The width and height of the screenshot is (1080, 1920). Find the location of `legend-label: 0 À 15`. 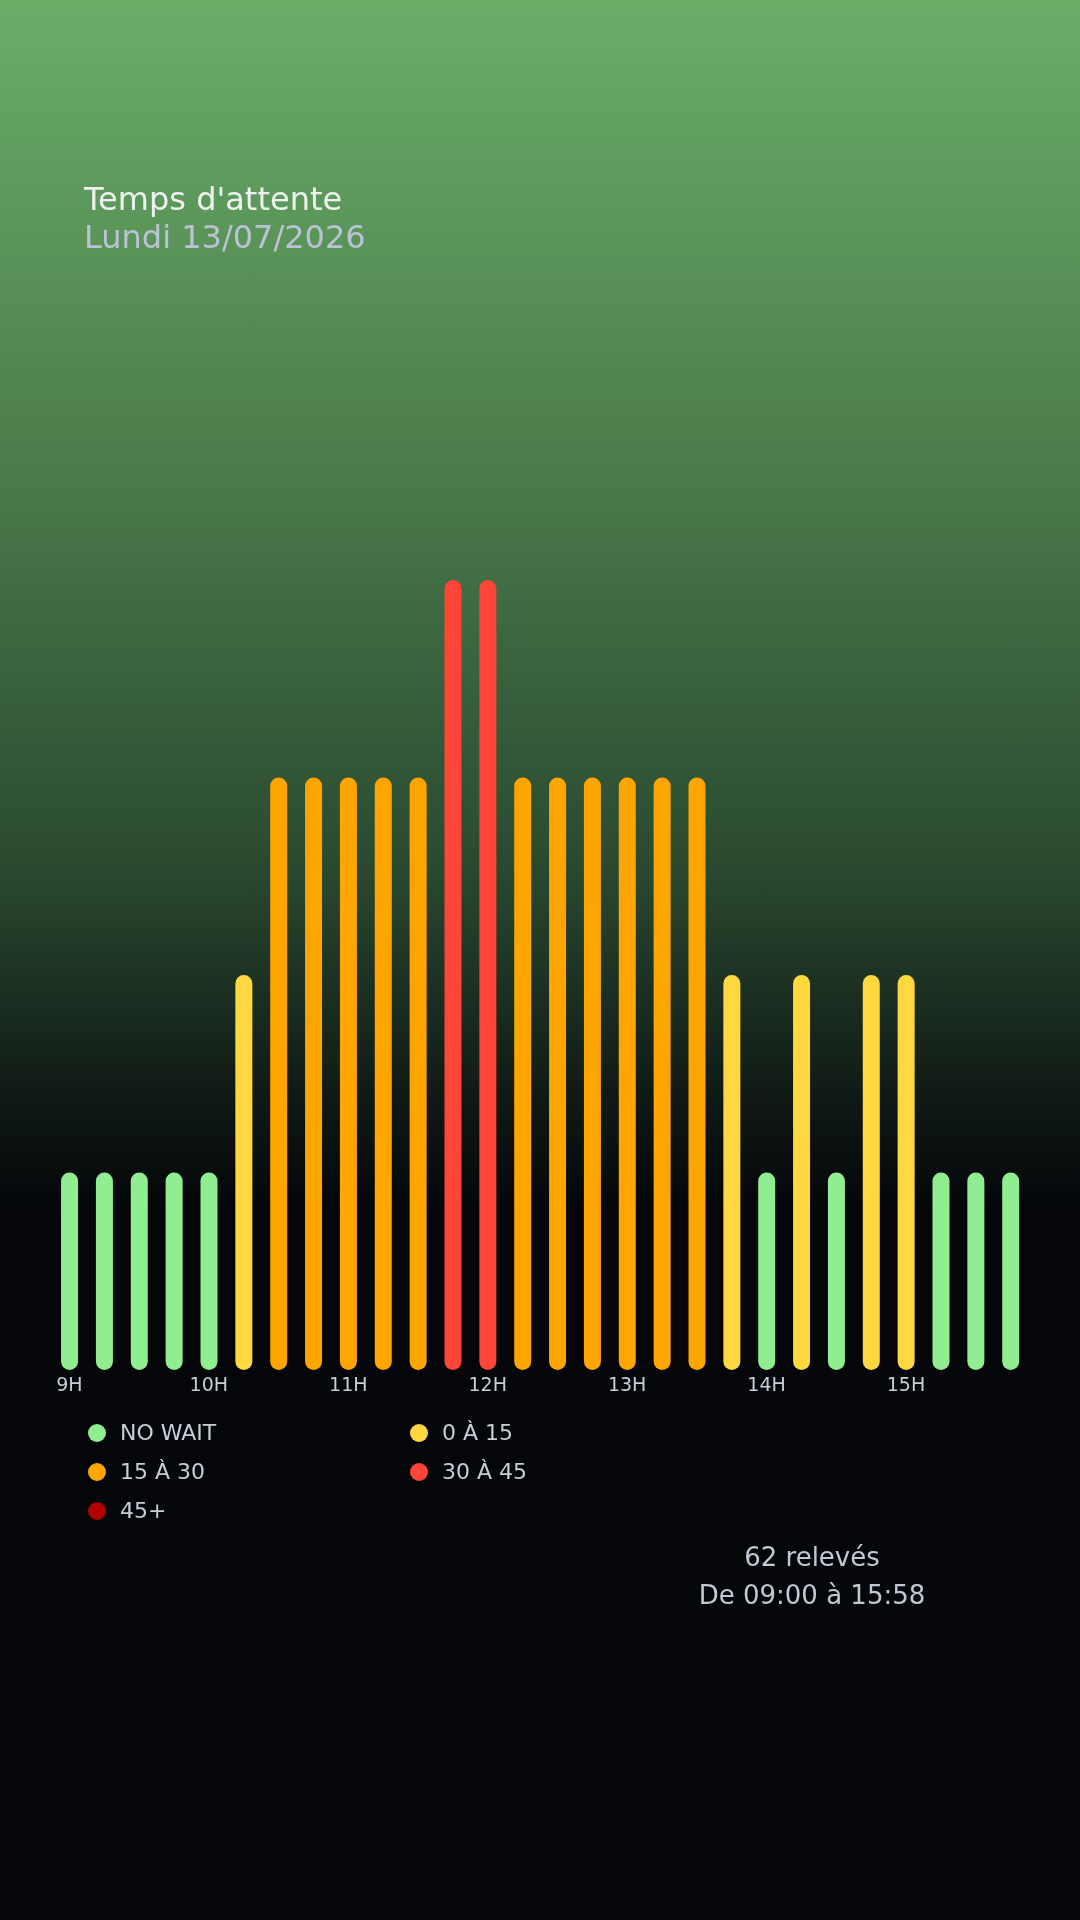

legend-label: 0 À 15 is located at coordinates (478, 1432).